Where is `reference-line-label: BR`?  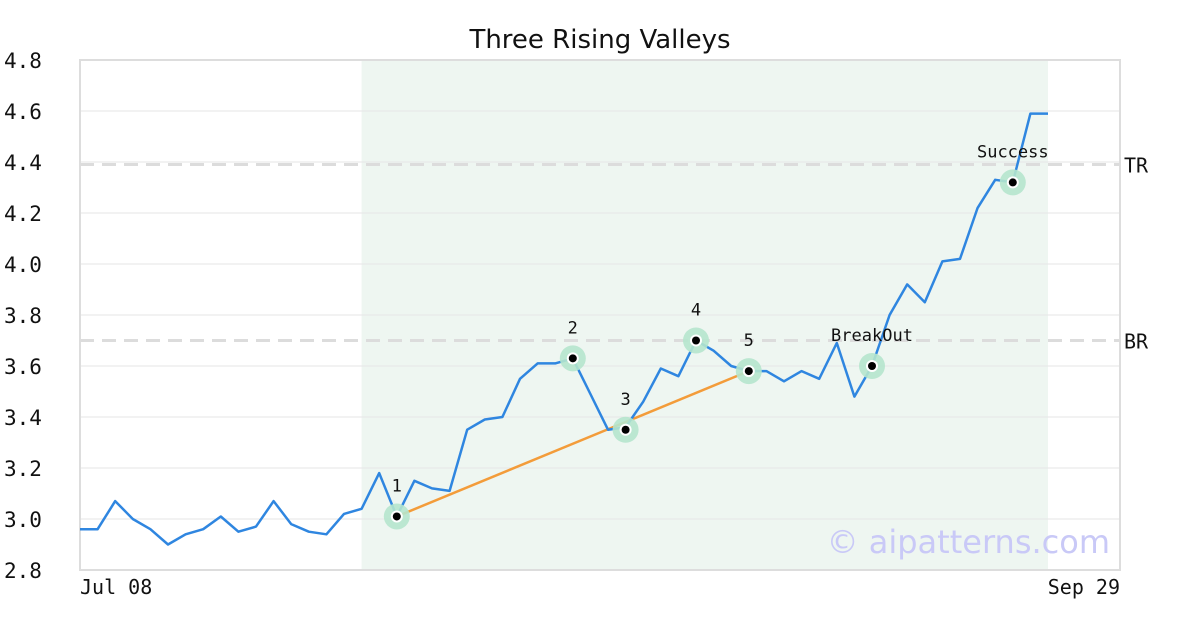 reference-line-label: BR is located at coordinates (1136, 342).